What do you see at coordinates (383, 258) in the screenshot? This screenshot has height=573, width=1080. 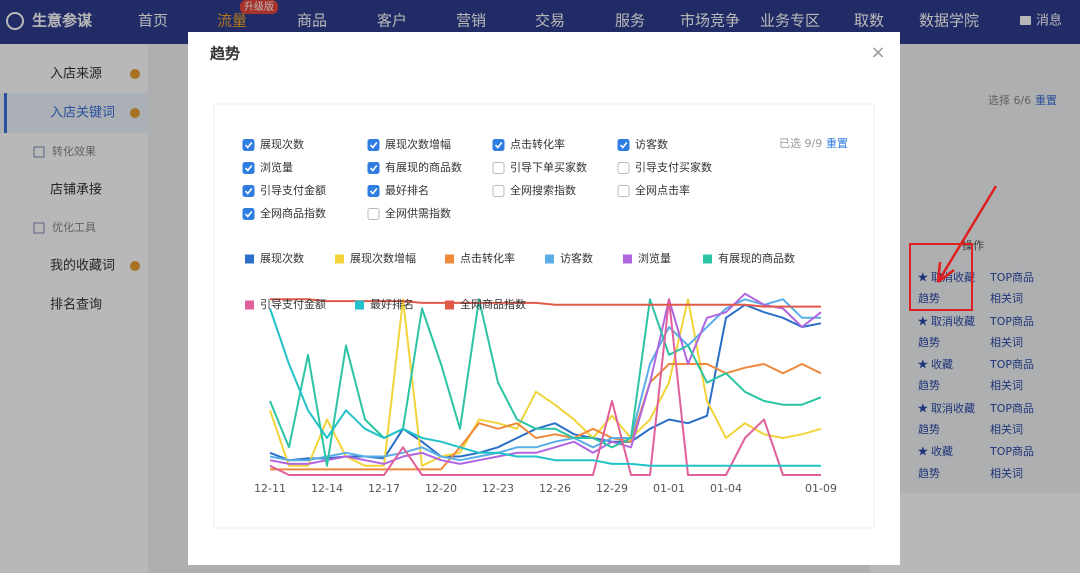 I see `legend-label: 展现次数增幅` at bounding box center [383, 258].